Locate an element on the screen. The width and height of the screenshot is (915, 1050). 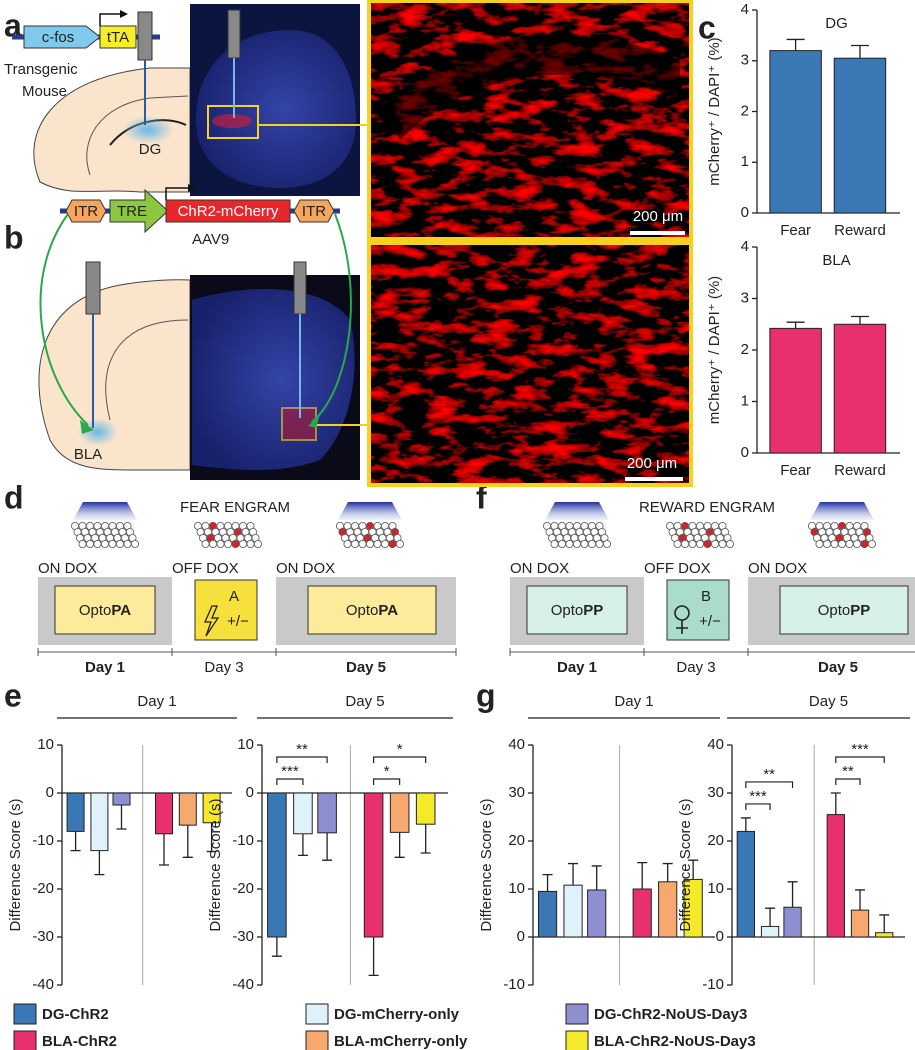
panel-letter: f is located at coordinates (481, 497).